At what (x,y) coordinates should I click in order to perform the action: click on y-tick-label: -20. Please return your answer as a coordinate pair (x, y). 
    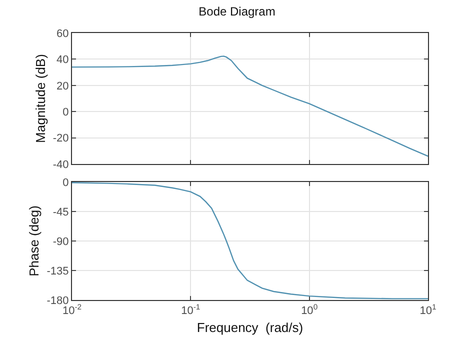
    Looking at the image, I should click on (60, 138).